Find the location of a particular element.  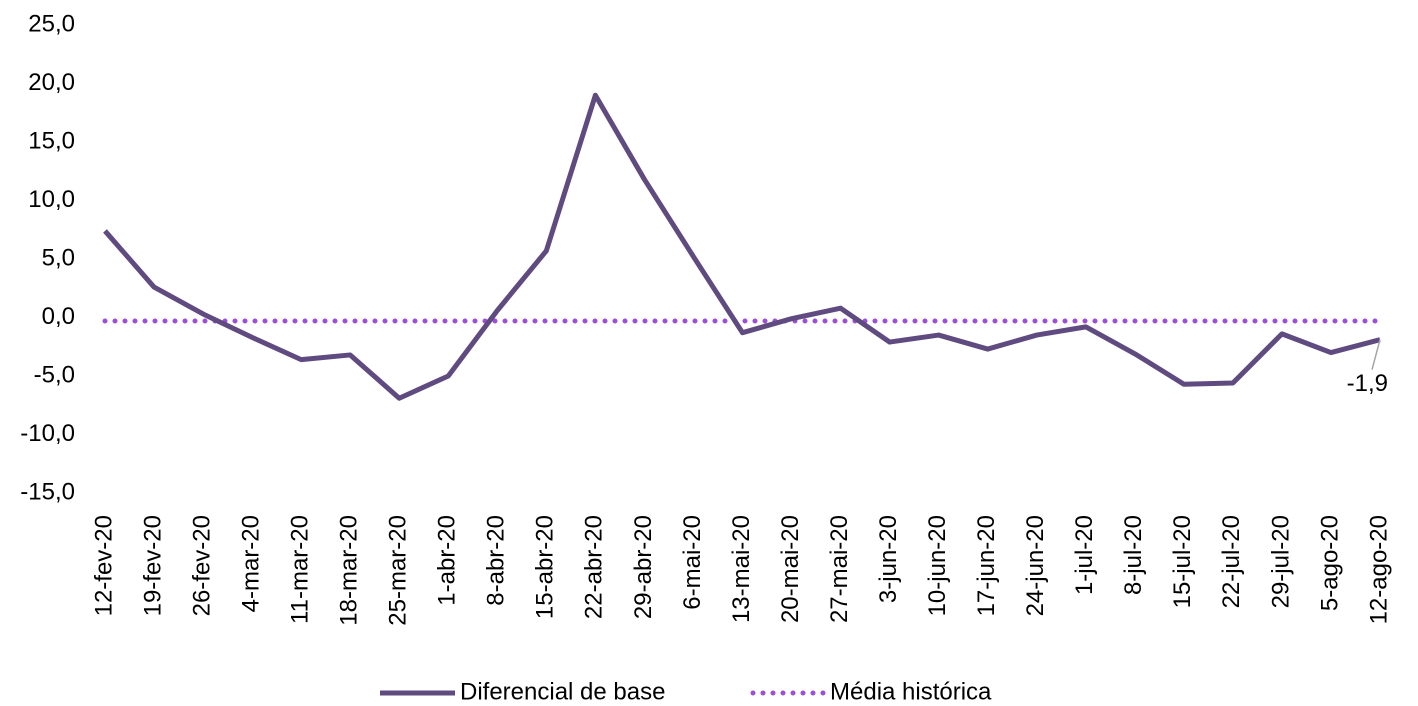

y-tick-label: 0,0 is located at coordinates (58, 316).